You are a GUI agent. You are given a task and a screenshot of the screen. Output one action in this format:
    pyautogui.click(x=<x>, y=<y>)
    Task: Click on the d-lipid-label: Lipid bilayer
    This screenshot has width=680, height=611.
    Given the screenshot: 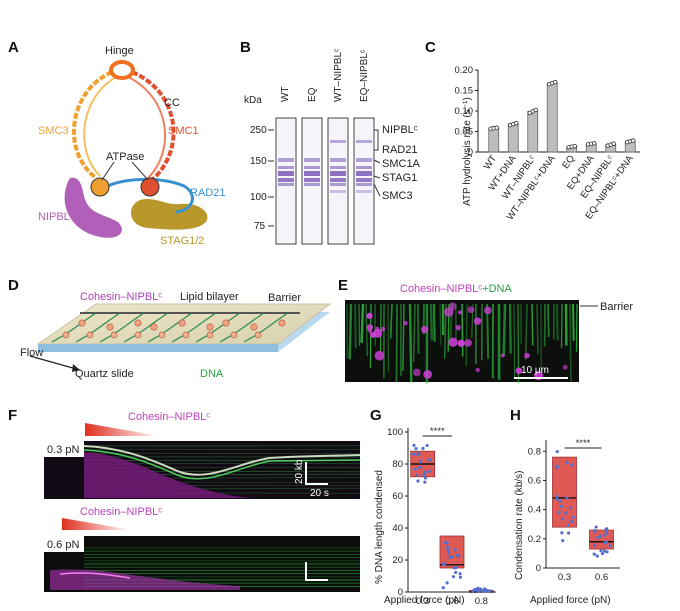 What is the action you would take?
    pyautogui.click(x=209, y=297)
    